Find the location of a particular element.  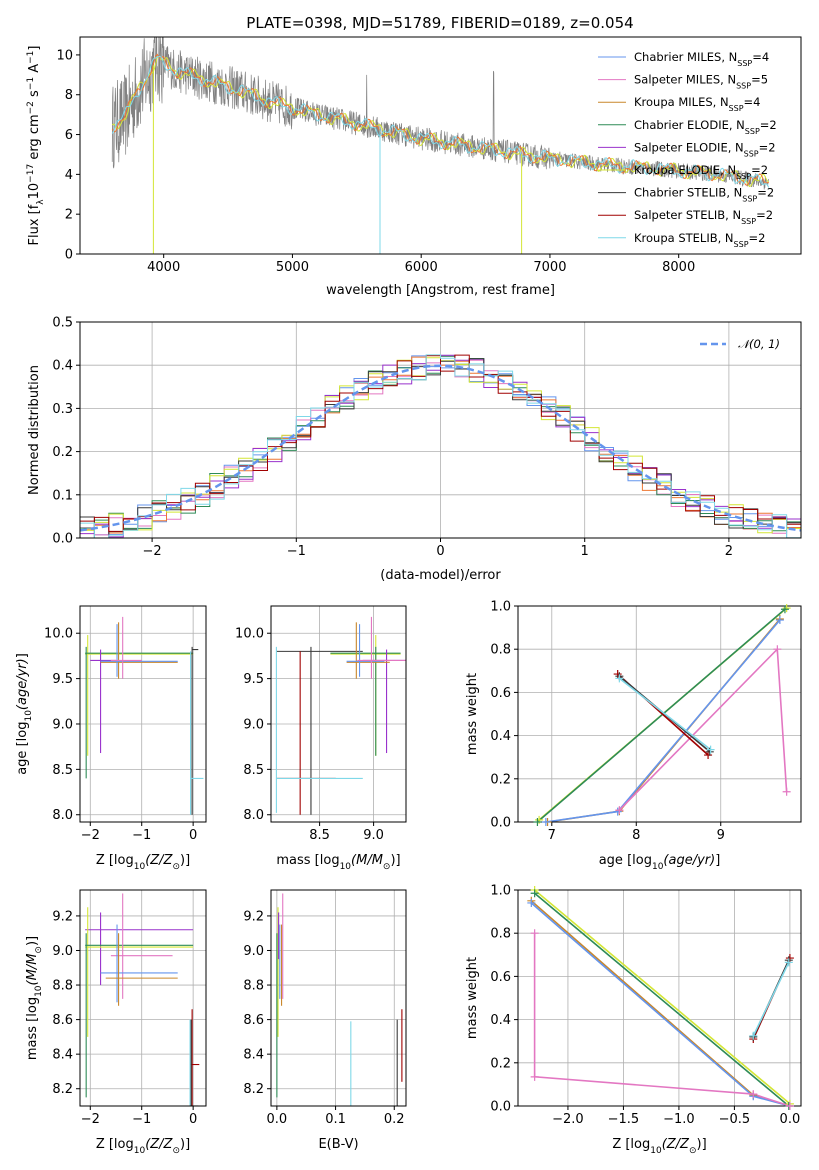

legend-entry: Chabrier STELIB, NSSP=2 is located at coordinates (704, 195).